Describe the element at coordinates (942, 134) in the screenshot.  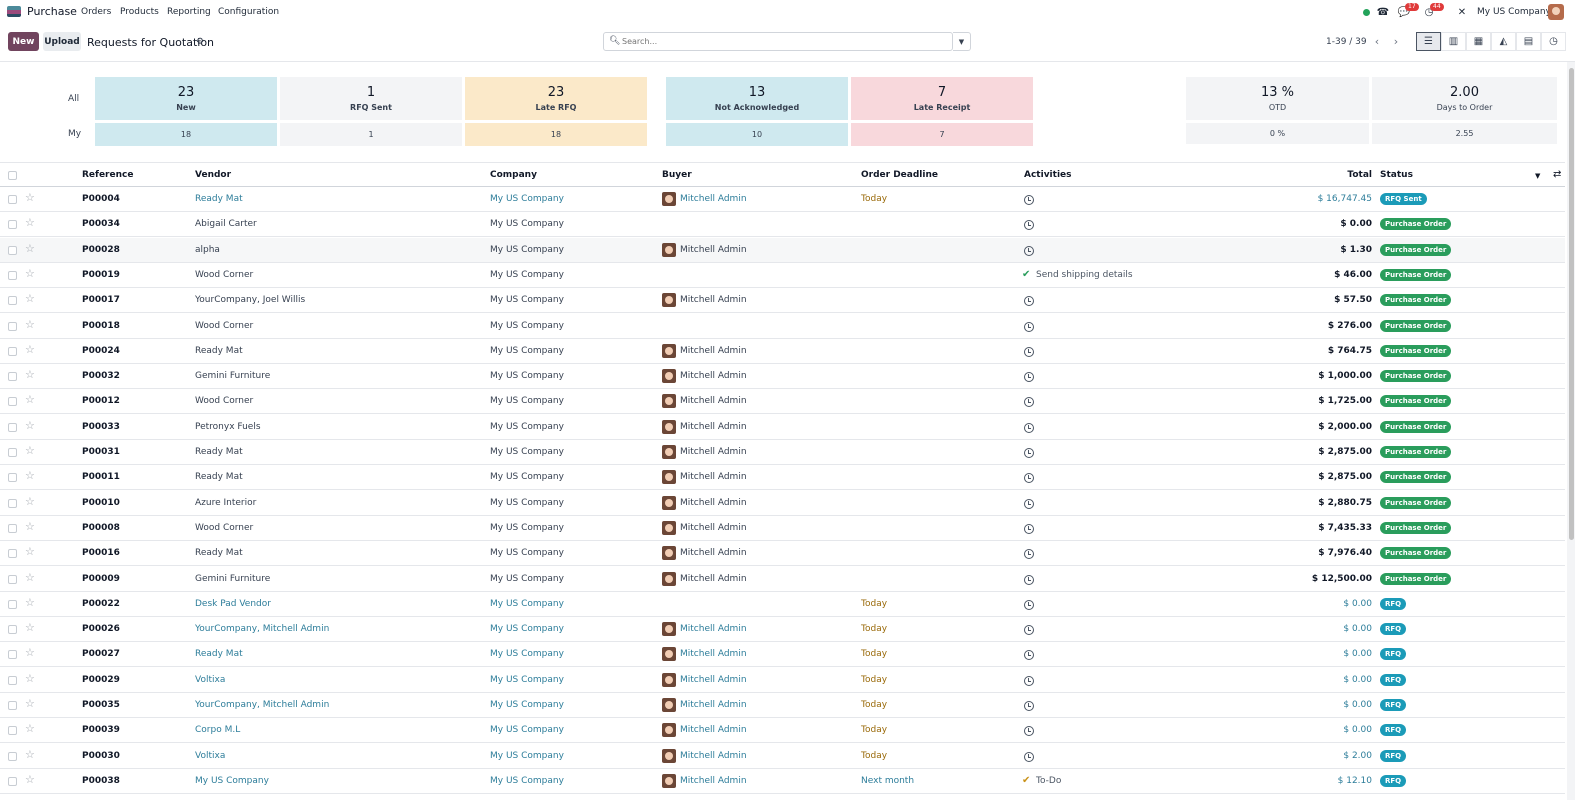
I see `tile-late-receipt-my: 7` at that location.